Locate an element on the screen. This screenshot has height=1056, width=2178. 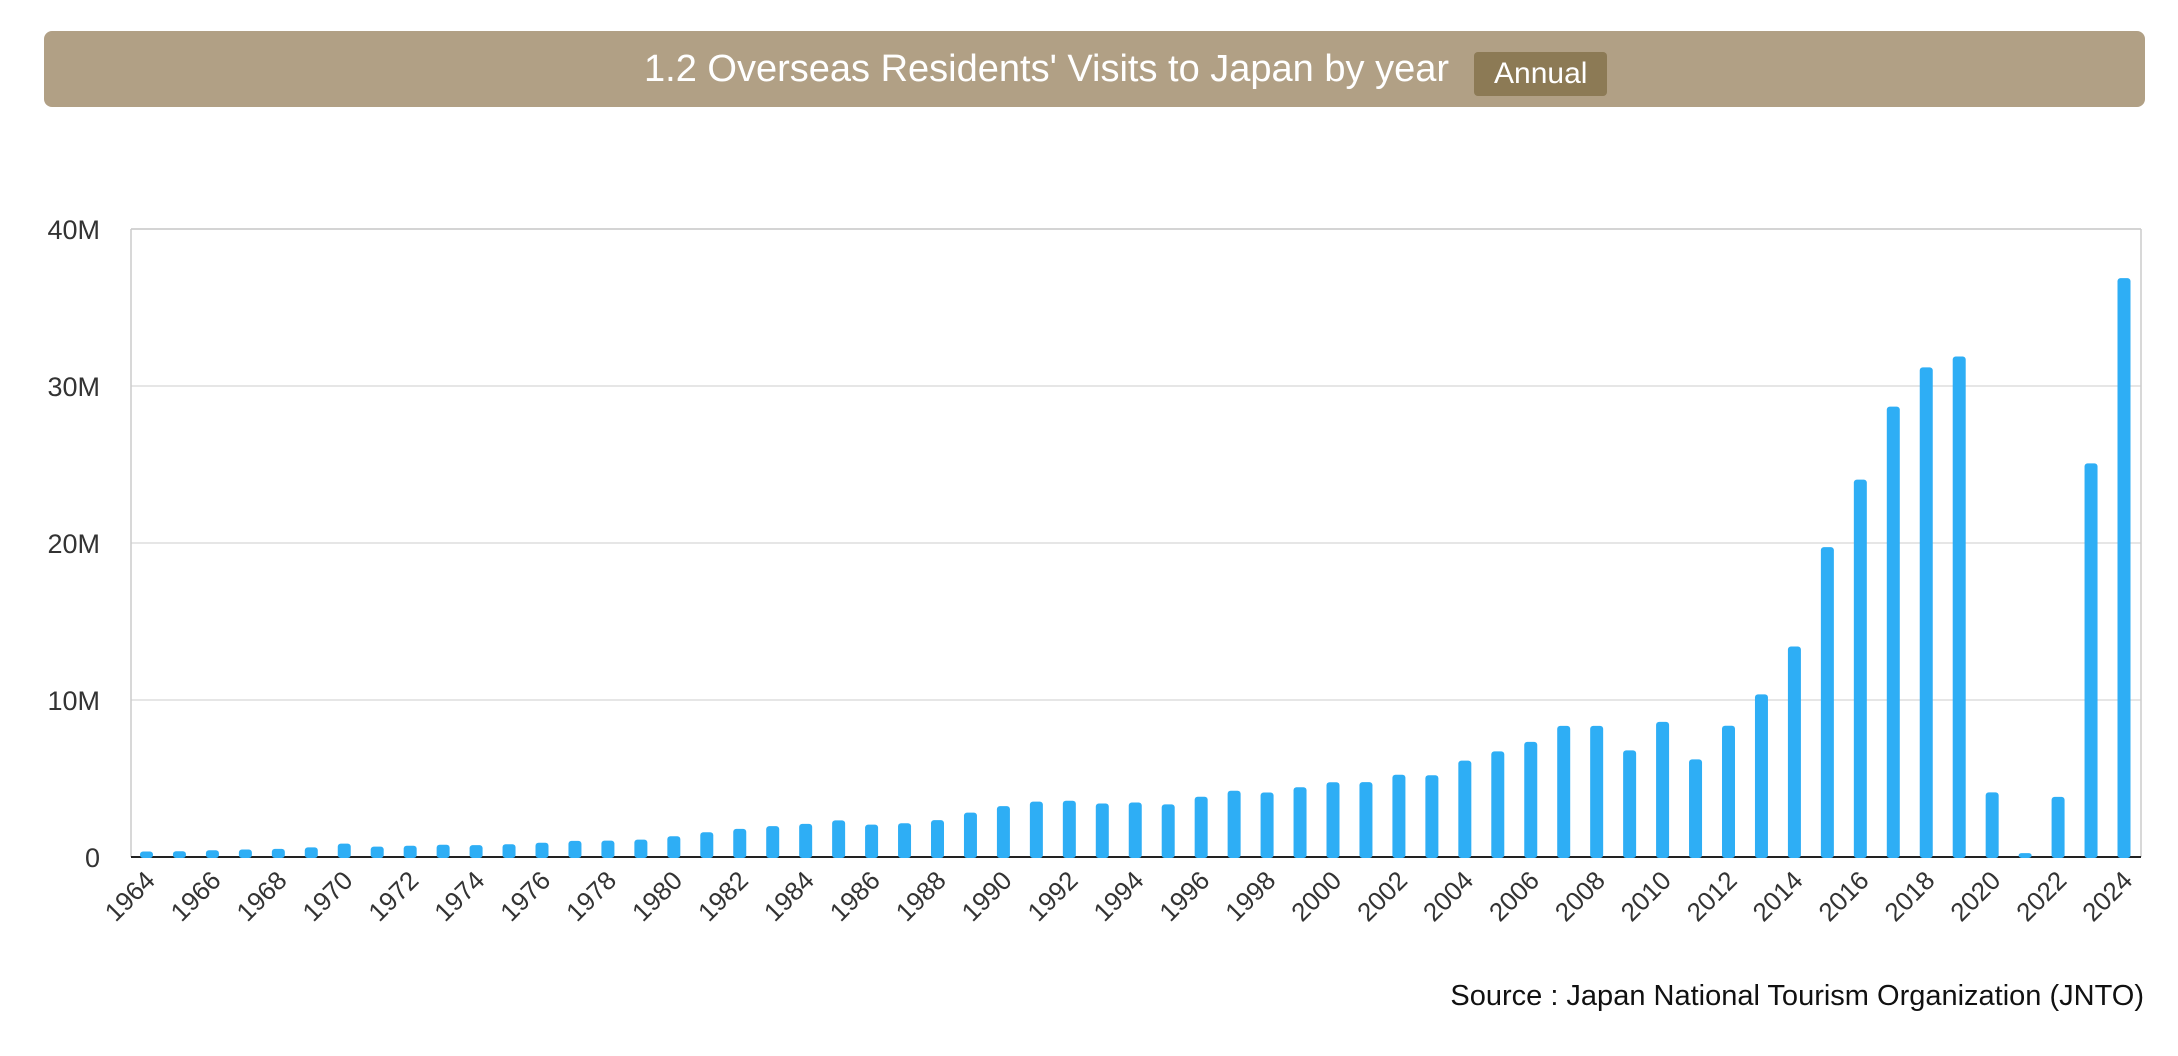
x-tick-label: 2018 is located at coordinates (1909, 896).